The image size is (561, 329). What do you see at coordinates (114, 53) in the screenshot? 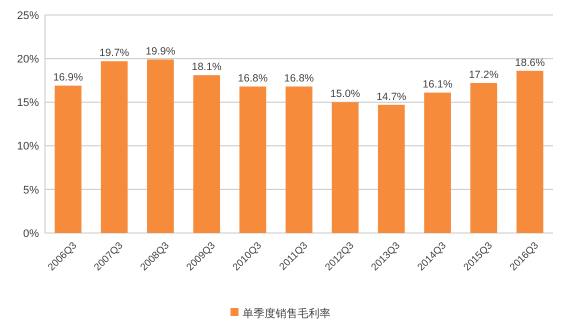
I see `data-label: 19.7%` at bounding box center [114, 53].